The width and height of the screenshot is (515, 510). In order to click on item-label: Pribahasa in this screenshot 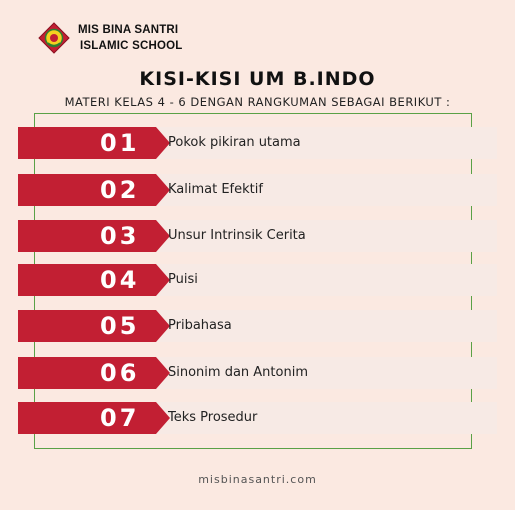, I will do `click(200, 325)`.